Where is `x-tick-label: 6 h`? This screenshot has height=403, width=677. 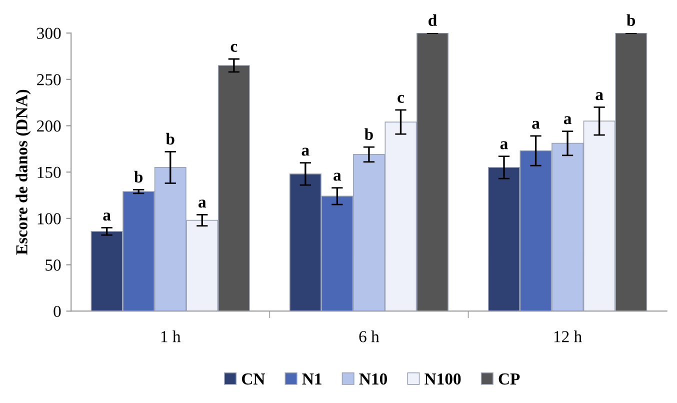 x-tick-label: 6 h is located at coordinates (369, 336).